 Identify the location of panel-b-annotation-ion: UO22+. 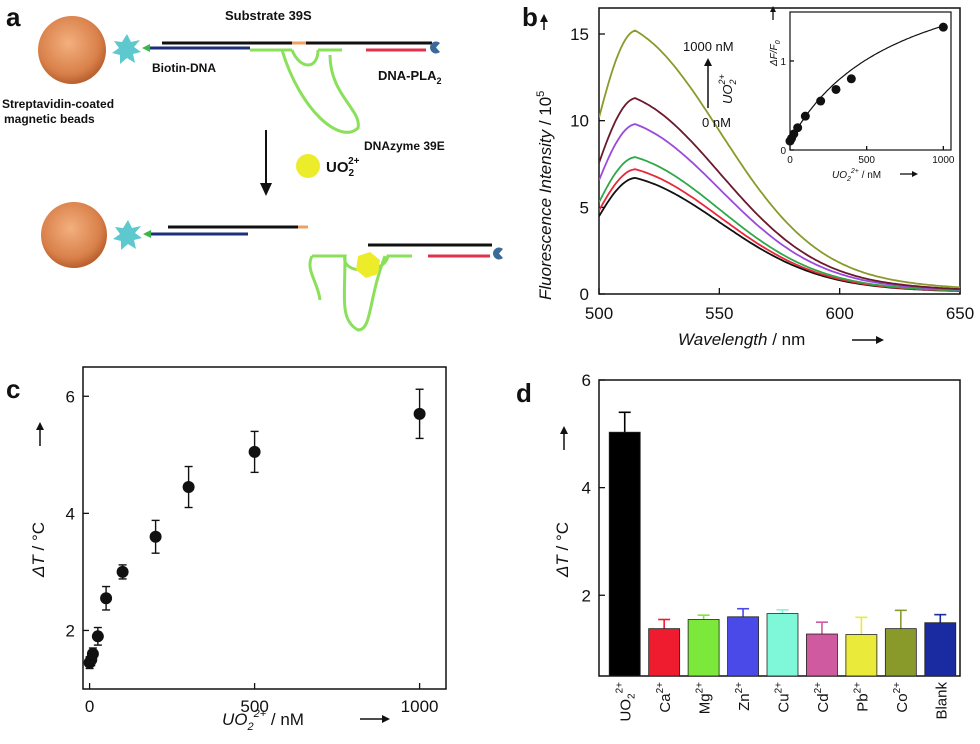
(727, 89).